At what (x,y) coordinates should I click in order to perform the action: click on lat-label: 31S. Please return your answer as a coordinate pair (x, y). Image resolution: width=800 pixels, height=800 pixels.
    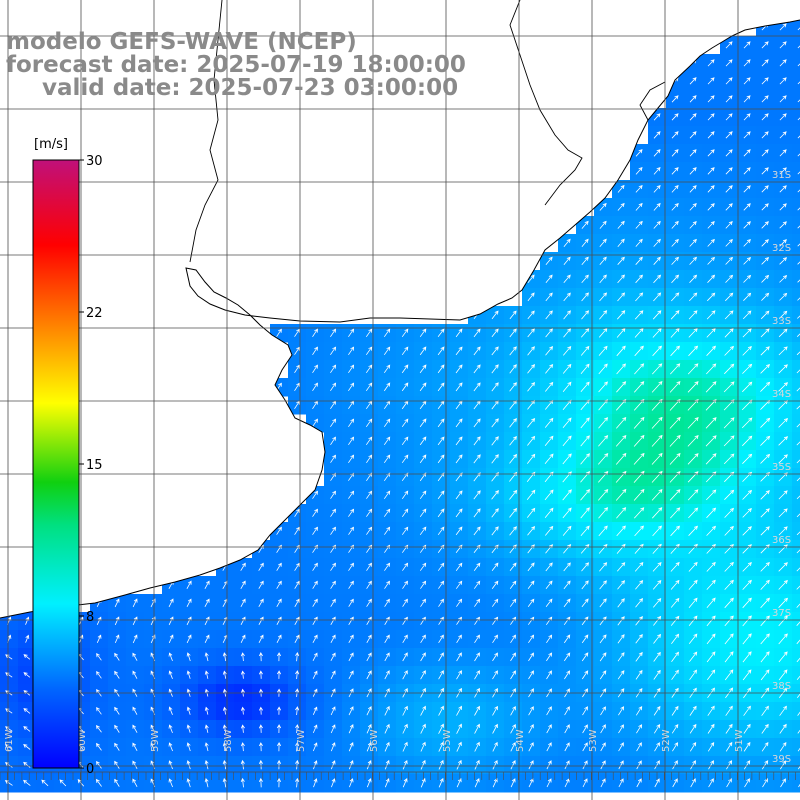
    Looking at the image, I should click on (781, 175).